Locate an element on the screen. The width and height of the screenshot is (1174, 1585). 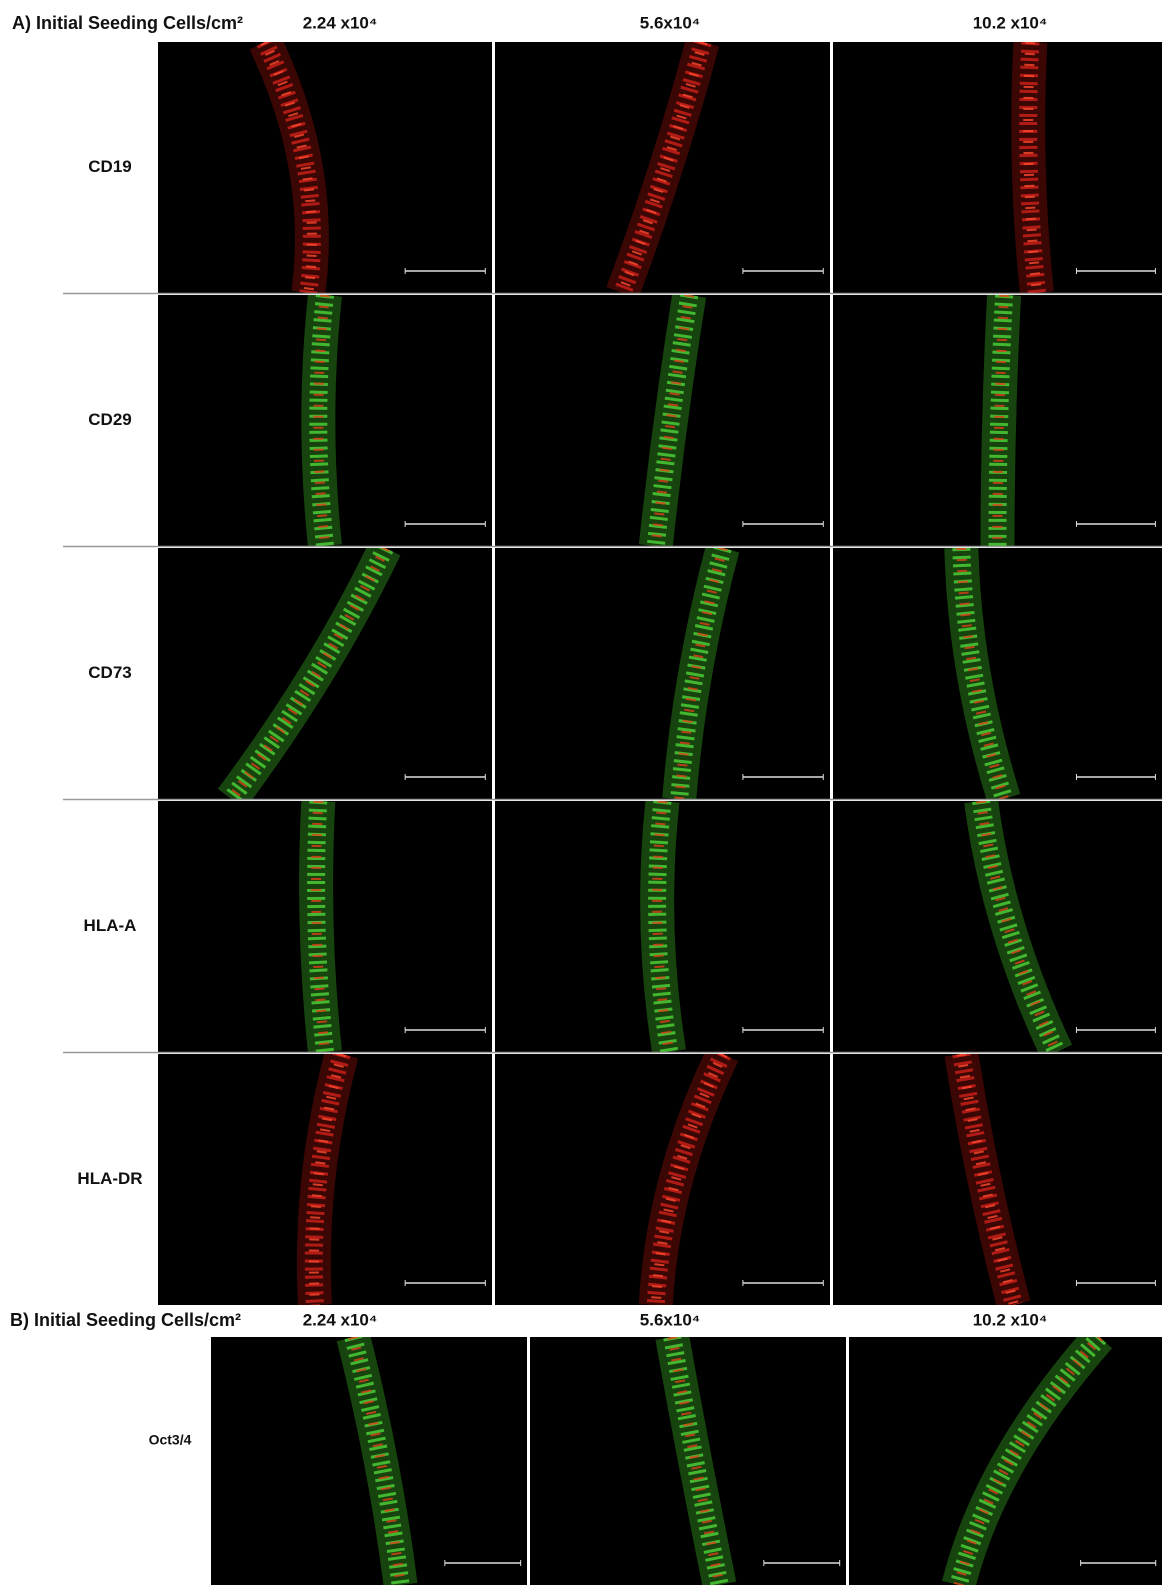
panel-title: A) Initial Seeding Cells/cm² is located at coordinates (127, 23).